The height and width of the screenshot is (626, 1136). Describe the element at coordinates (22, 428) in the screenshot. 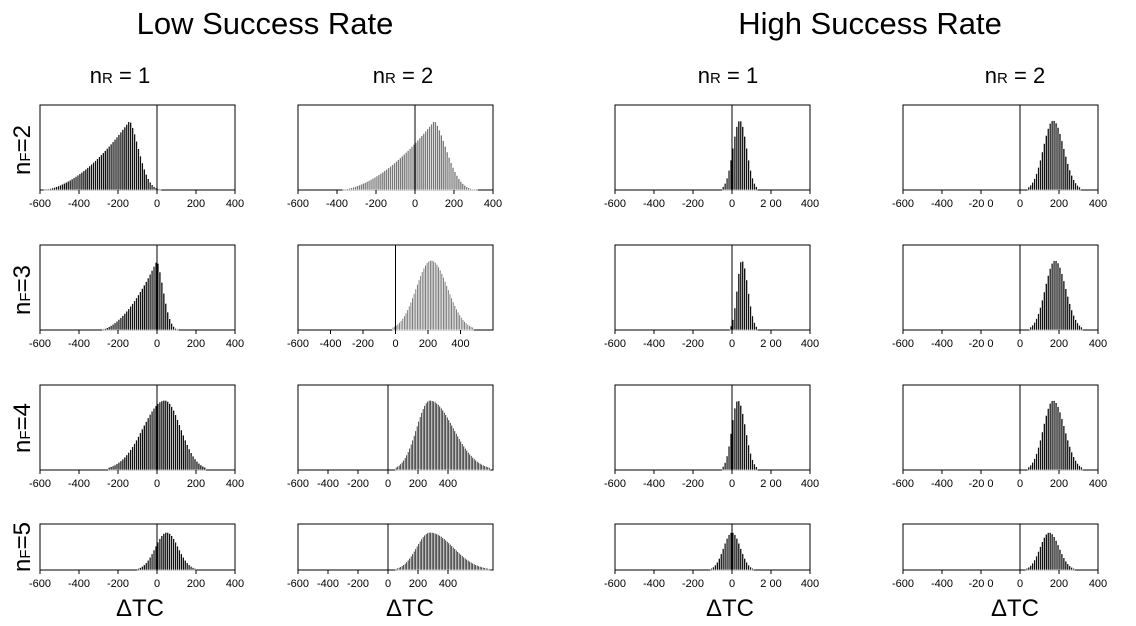

I see `row-label-nf4: nF=4` at that location.